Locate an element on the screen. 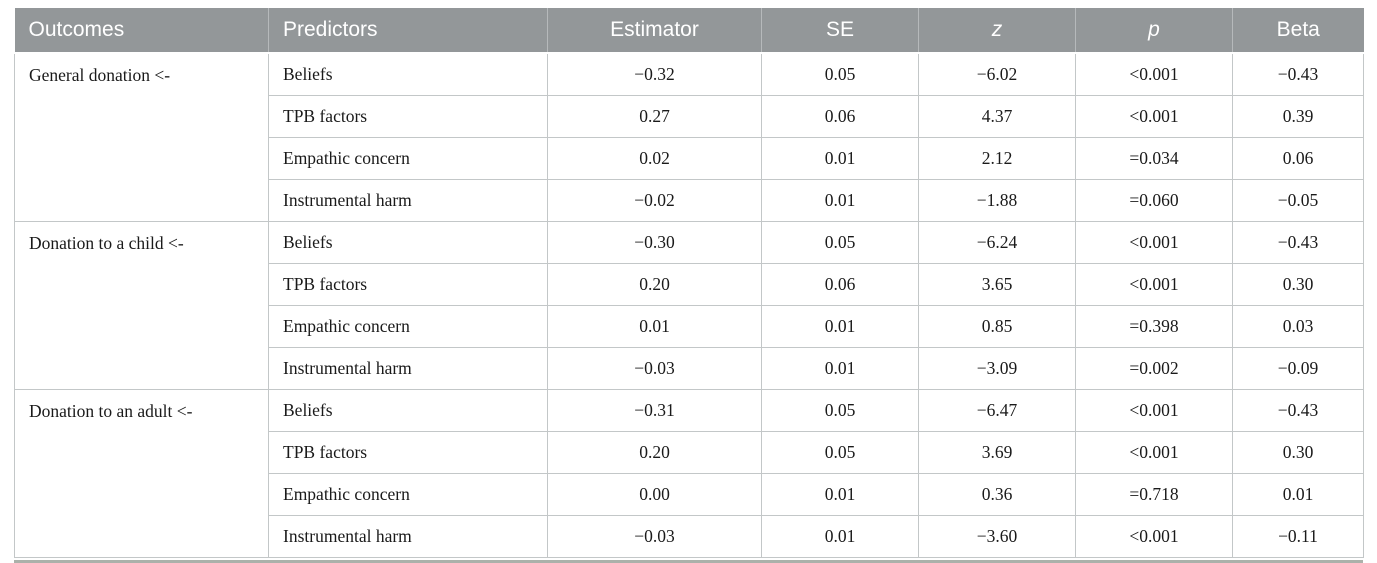 This screenshot has width=1377, height=563. p-cell: =0.002 is located at coordinates (1154, 368).